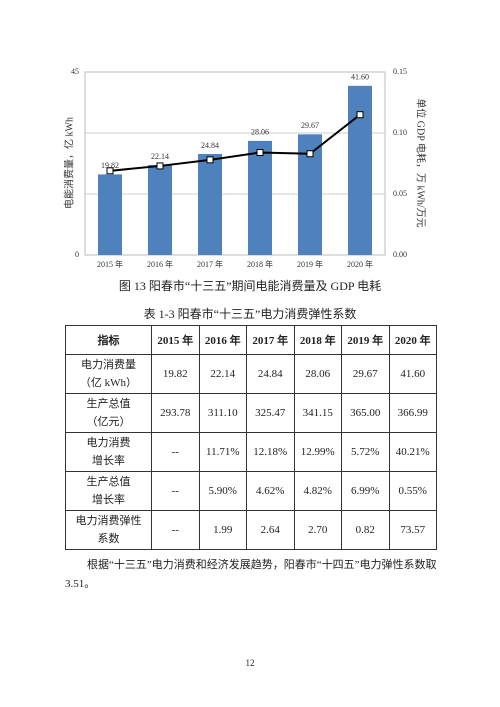 Image resolution: width=500 pixels, height=707 pixels. Describe the element at coordinates (108, 443) in the screenshot. I see `row-label-line: 电力消费` at that location.